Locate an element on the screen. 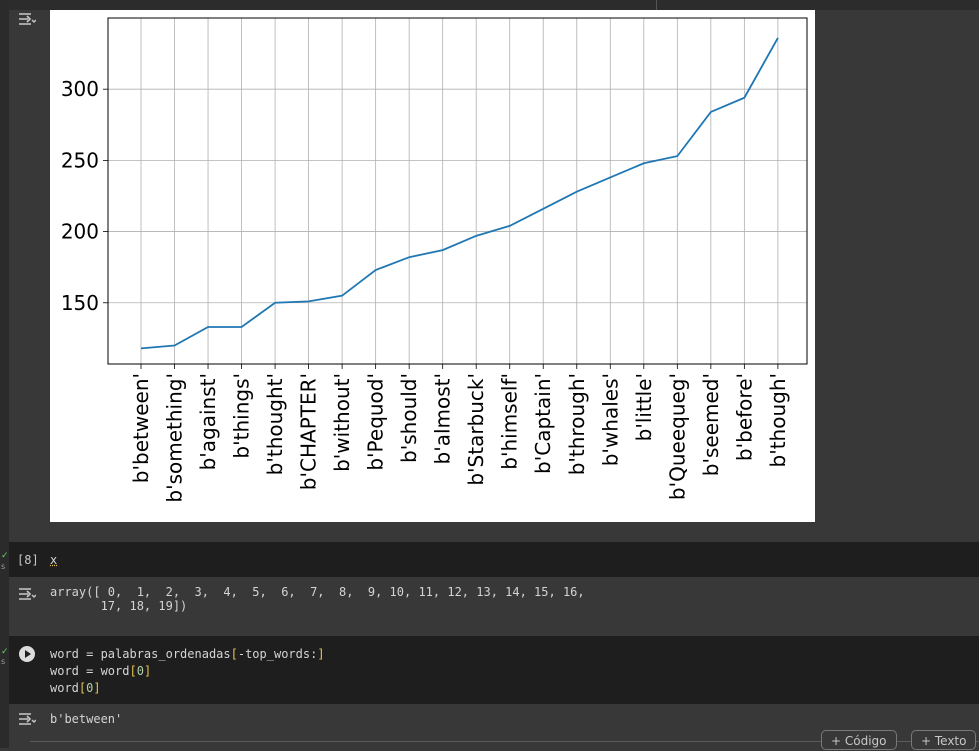  x-tick-label: b'himself' is located at coordinates (510, 421).